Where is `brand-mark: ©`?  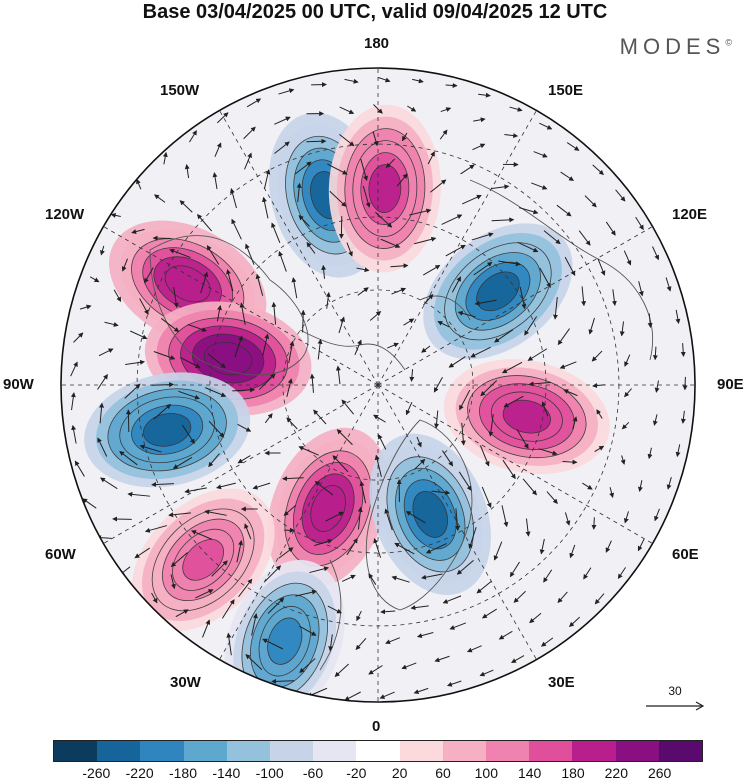 brand-mark: © is located at coordinates (728, 42).